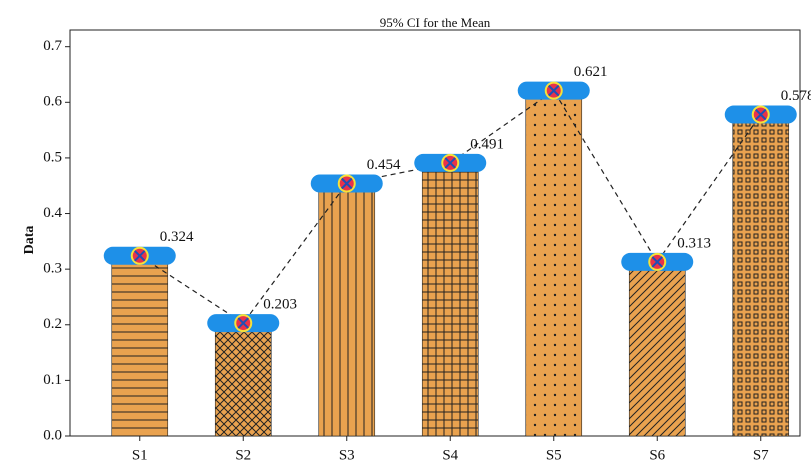 Image resolution: width=811 pixels, height=468 pixels. I want to click on x-tick-label: S6, so click(657, 455).